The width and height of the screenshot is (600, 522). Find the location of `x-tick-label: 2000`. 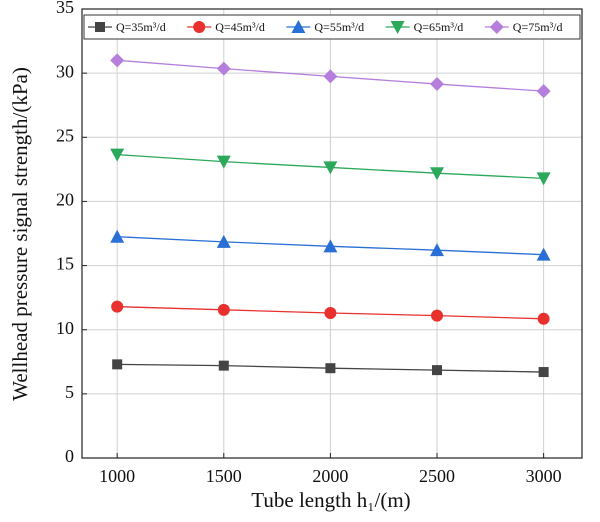

x-tick-label: 2000 is located at coordinates (330, 476).